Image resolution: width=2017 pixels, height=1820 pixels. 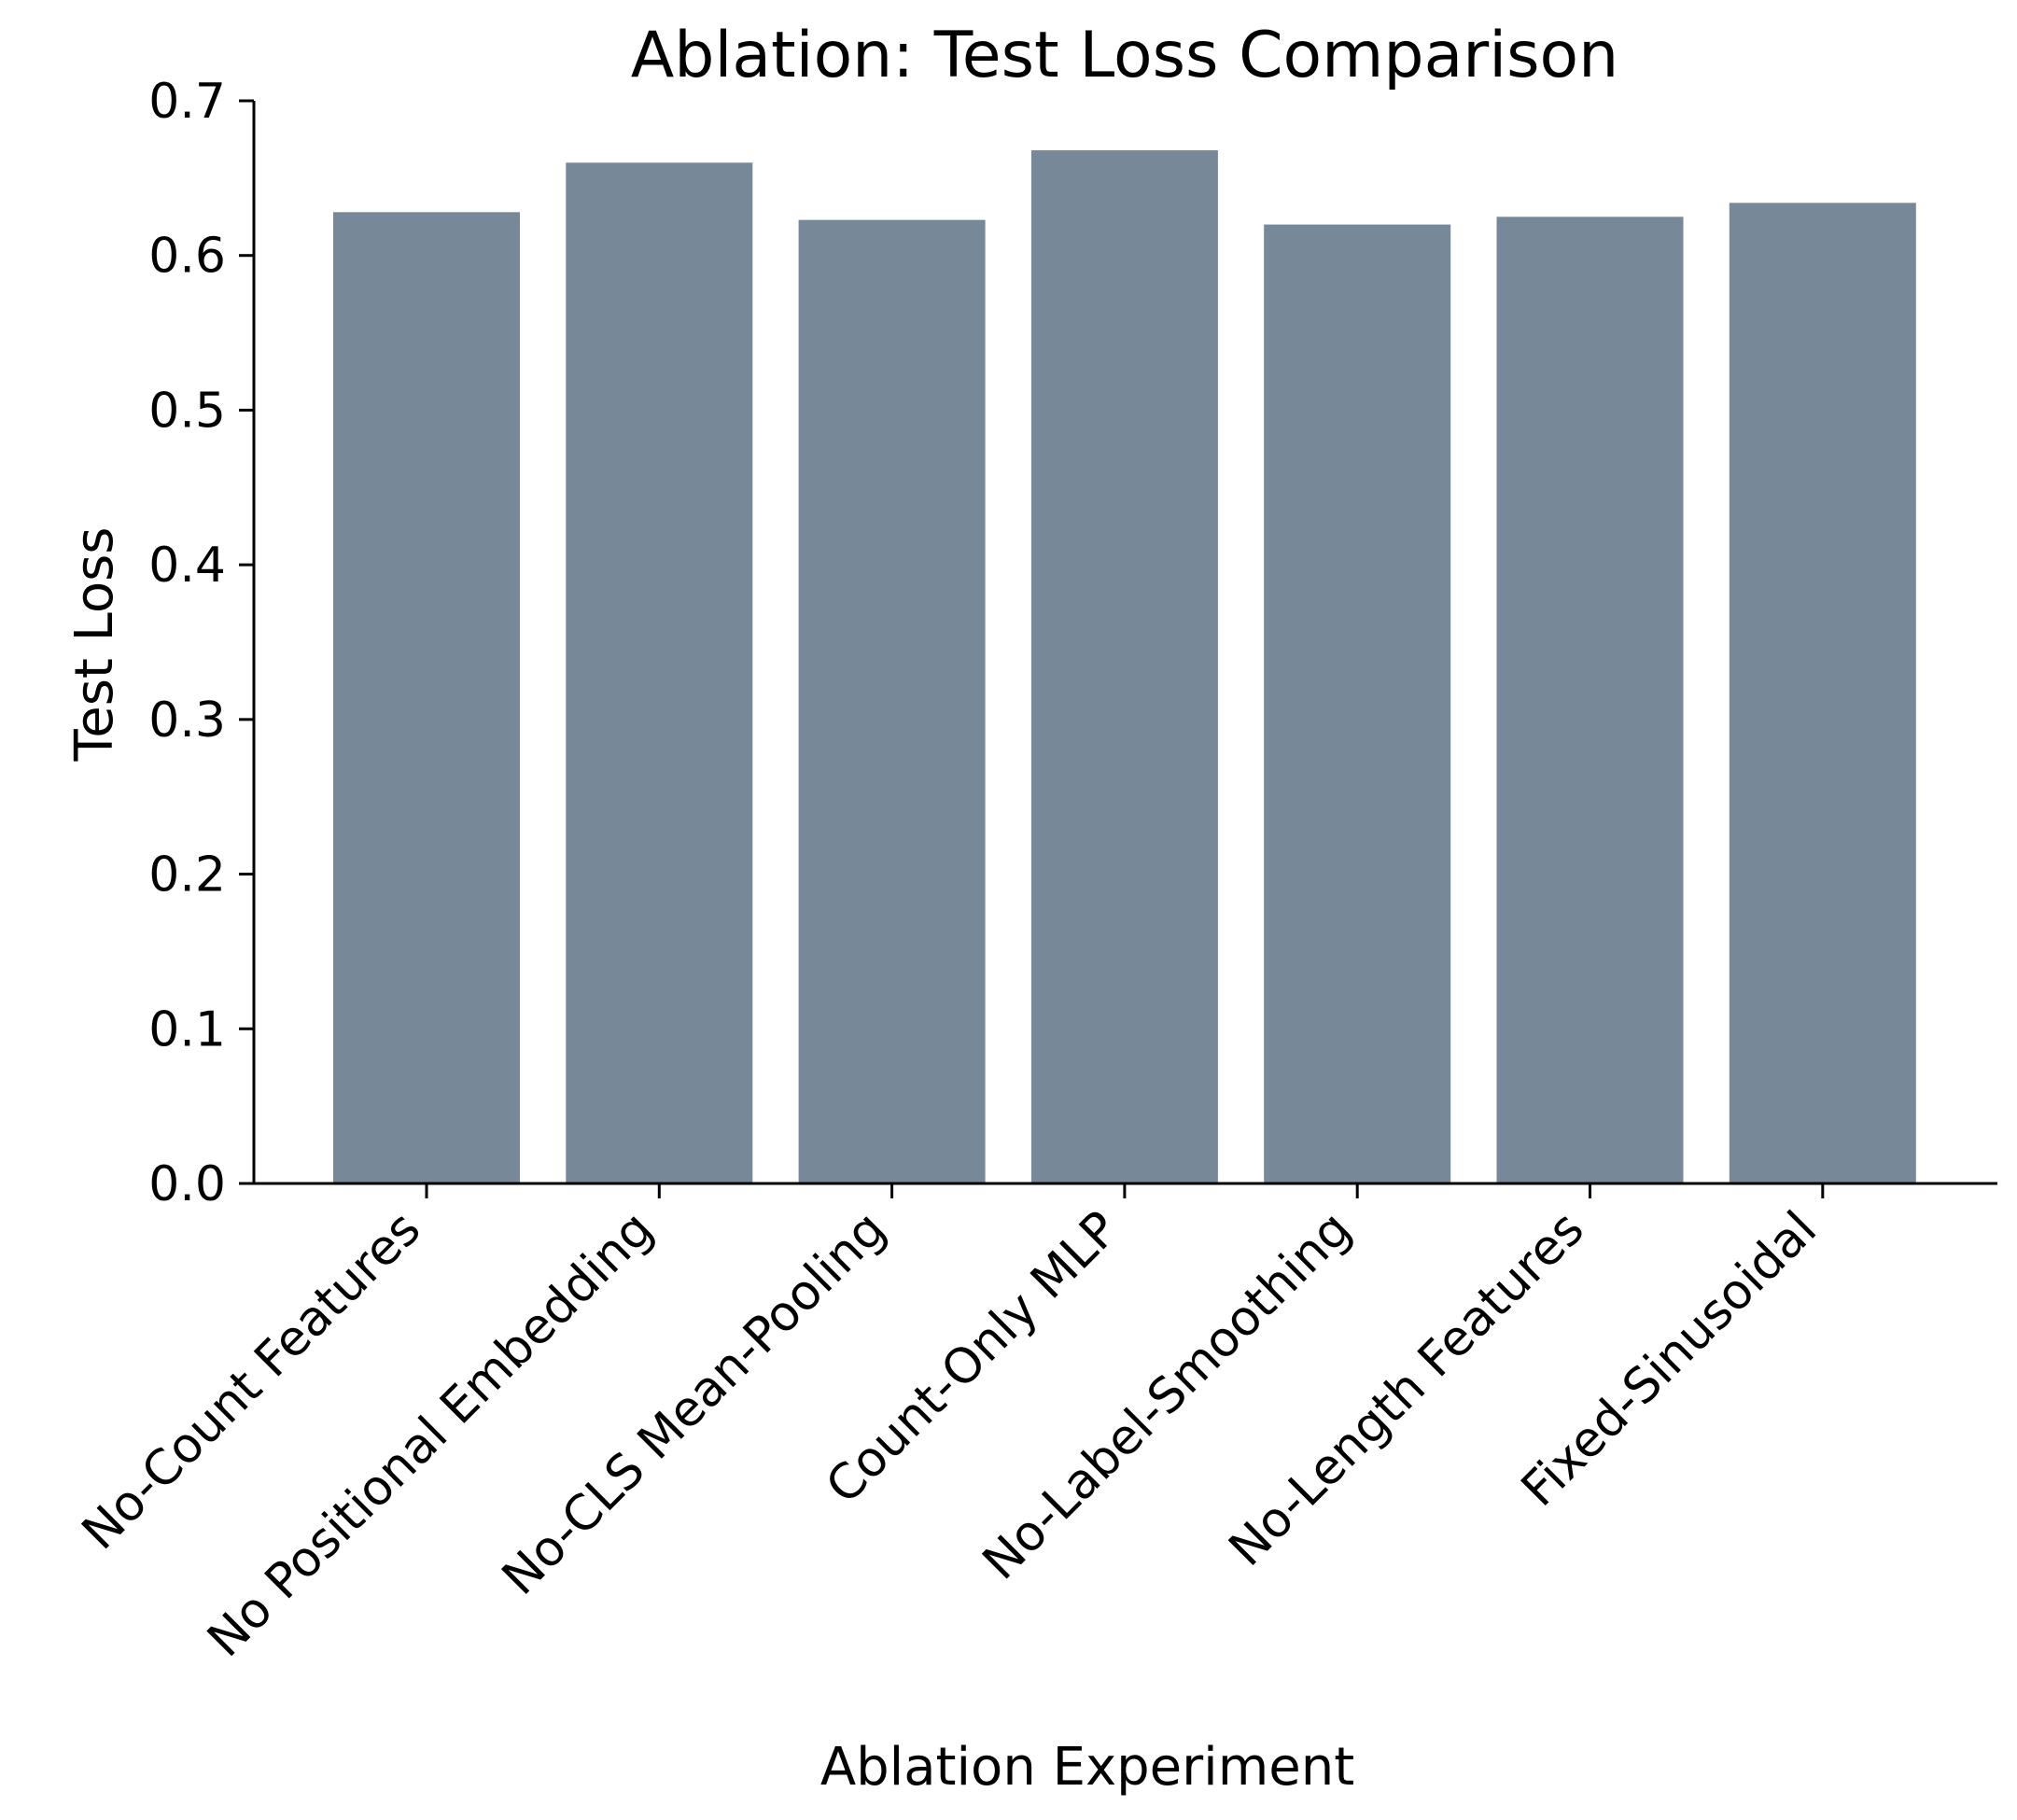 What do you see at coordinates (187, 566) in the screenshot?
I see `y-tick-label: 0.4` at bounding box center [187, 566].